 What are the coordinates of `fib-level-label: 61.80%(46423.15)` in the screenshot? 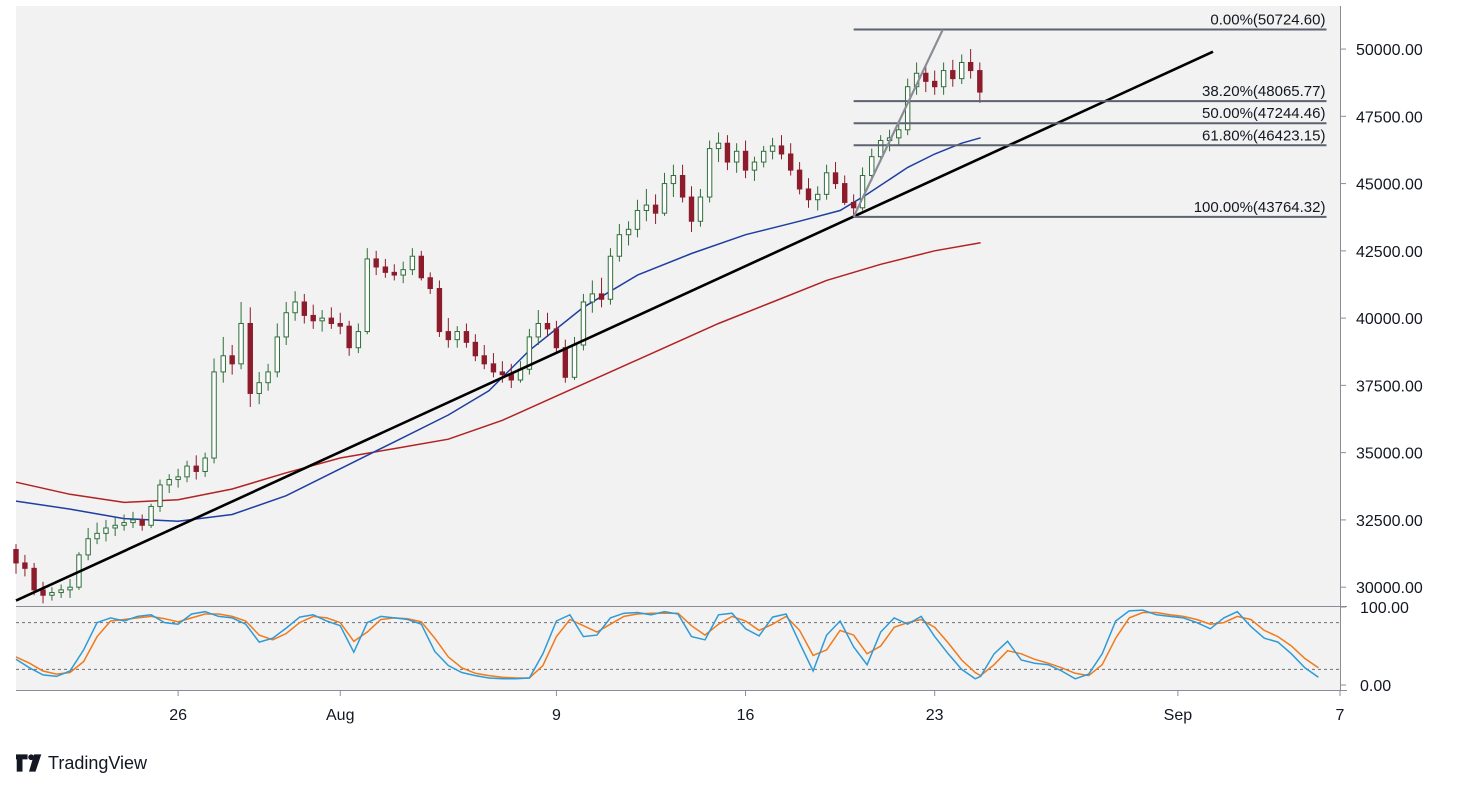 It's located at (1263, 135).